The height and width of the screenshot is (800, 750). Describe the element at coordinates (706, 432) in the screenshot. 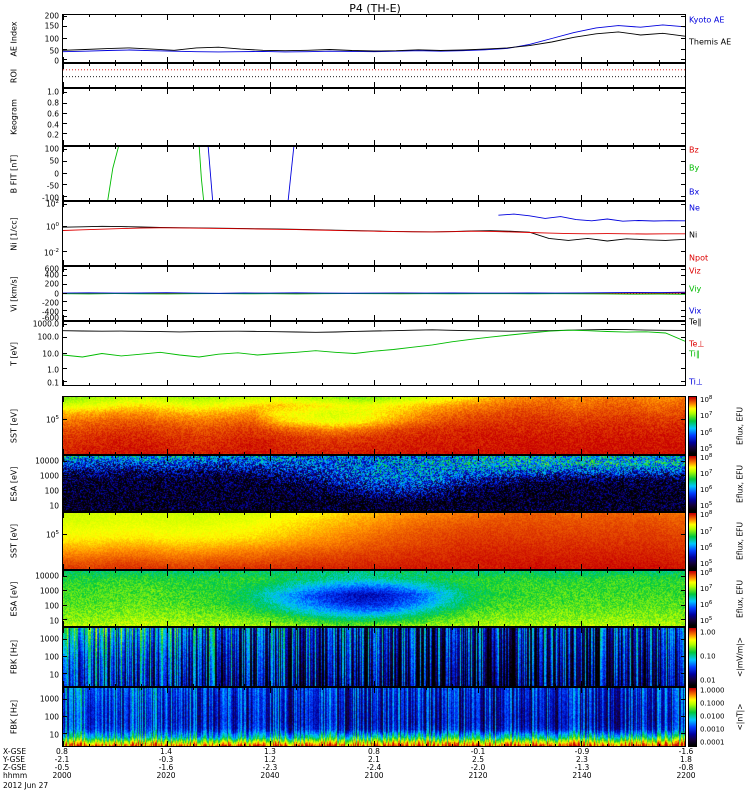

I see `colorbar-tick-label: 10⁶` at that location.